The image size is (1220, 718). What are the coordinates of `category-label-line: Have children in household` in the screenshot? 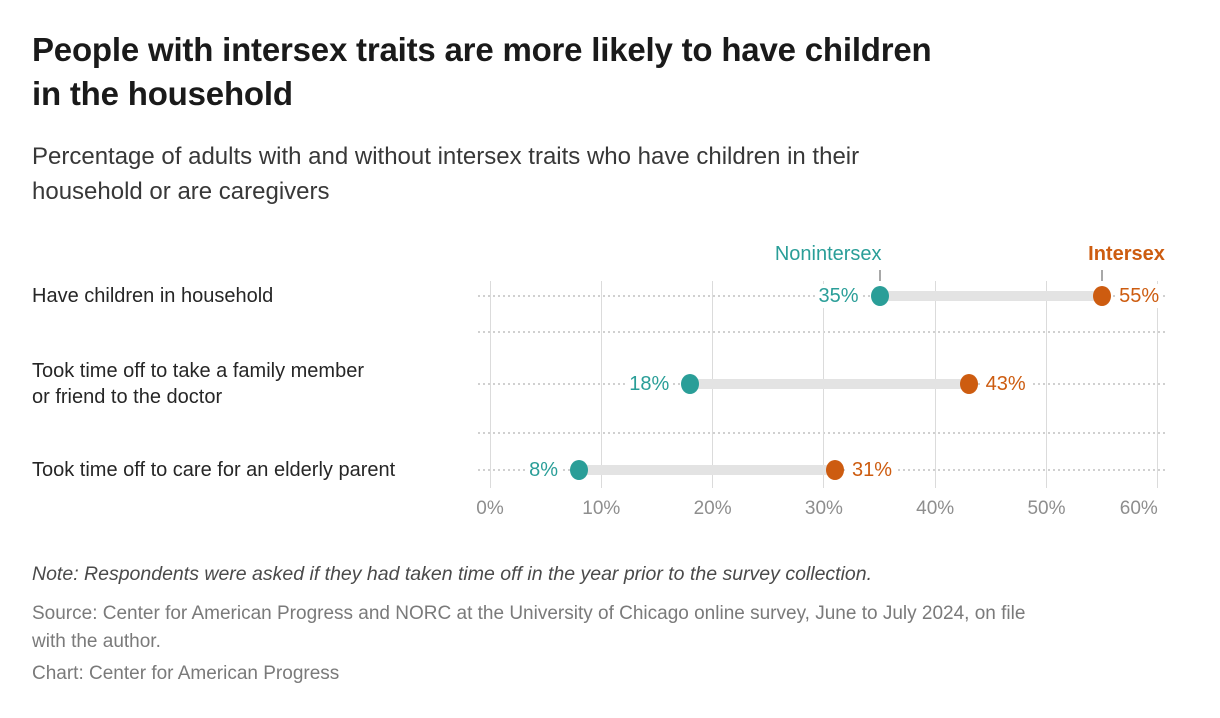 It's located at (153, 296).